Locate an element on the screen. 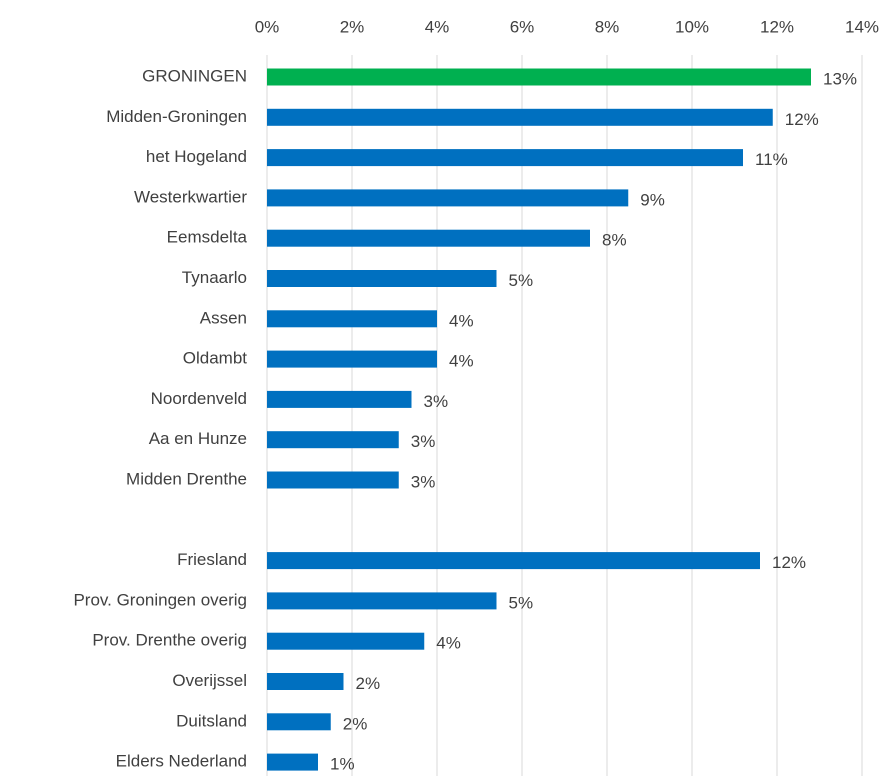  y-tick-label: Overijssel is located at coordinates (209, 680).